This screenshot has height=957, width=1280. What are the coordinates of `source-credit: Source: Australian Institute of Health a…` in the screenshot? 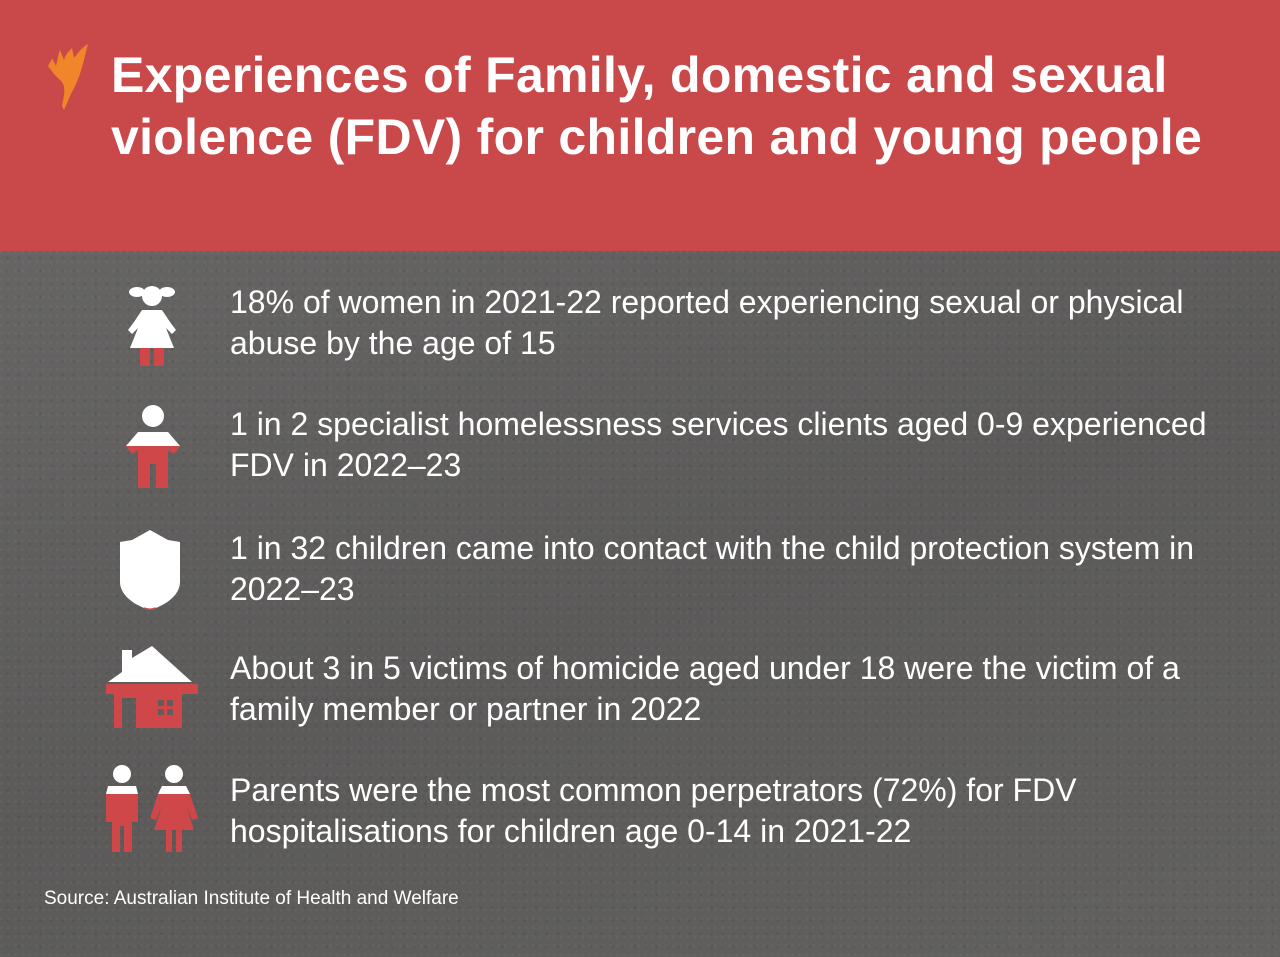 It's located at (251, 898).